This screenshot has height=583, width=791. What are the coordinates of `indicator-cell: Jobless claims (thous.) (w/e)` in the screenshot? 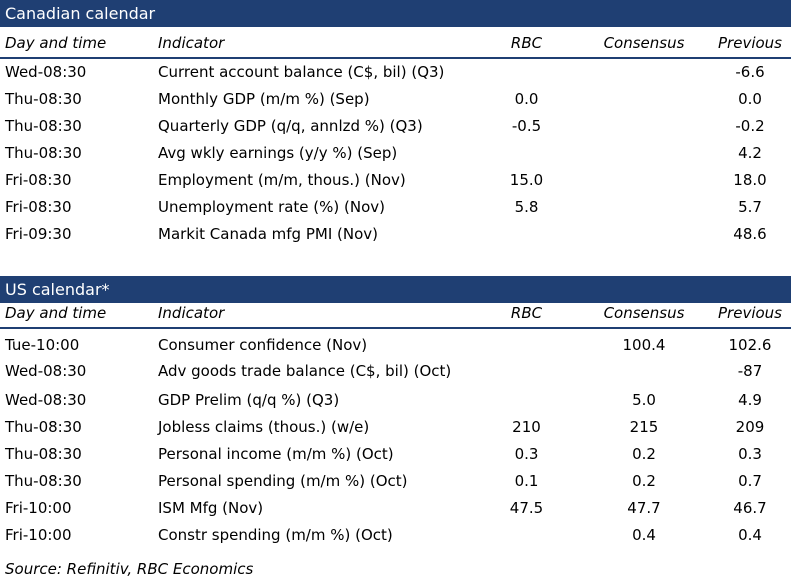 It's located at (264, 427).